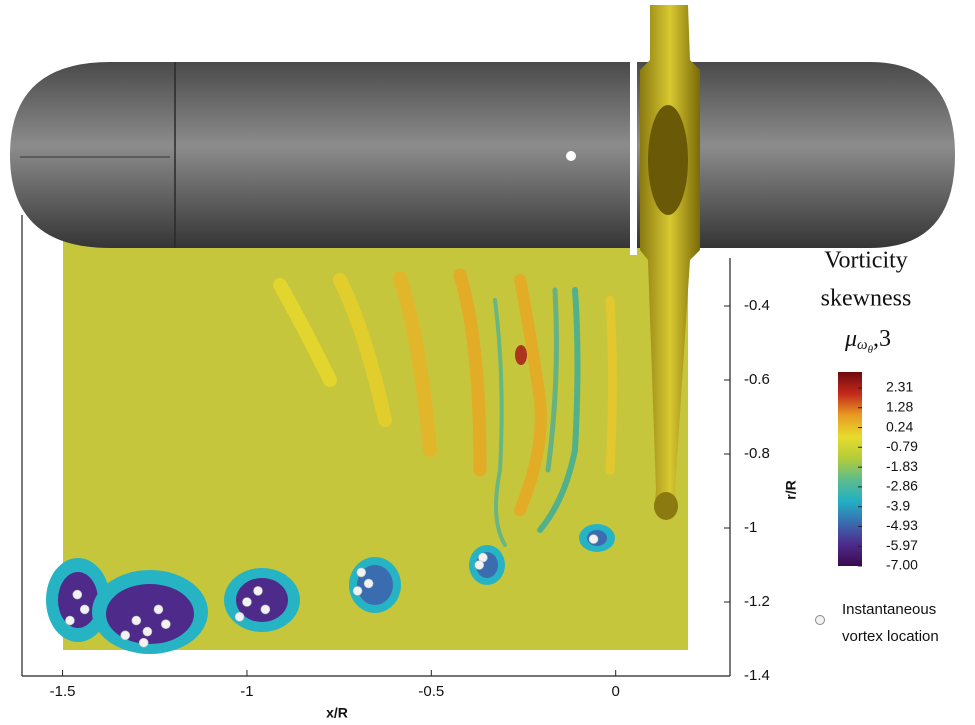  What do you see at coordinates (899, 426) in the screenshot?
I see `colorbar-tick-label: 0.24` at bounding box center [899, 426].